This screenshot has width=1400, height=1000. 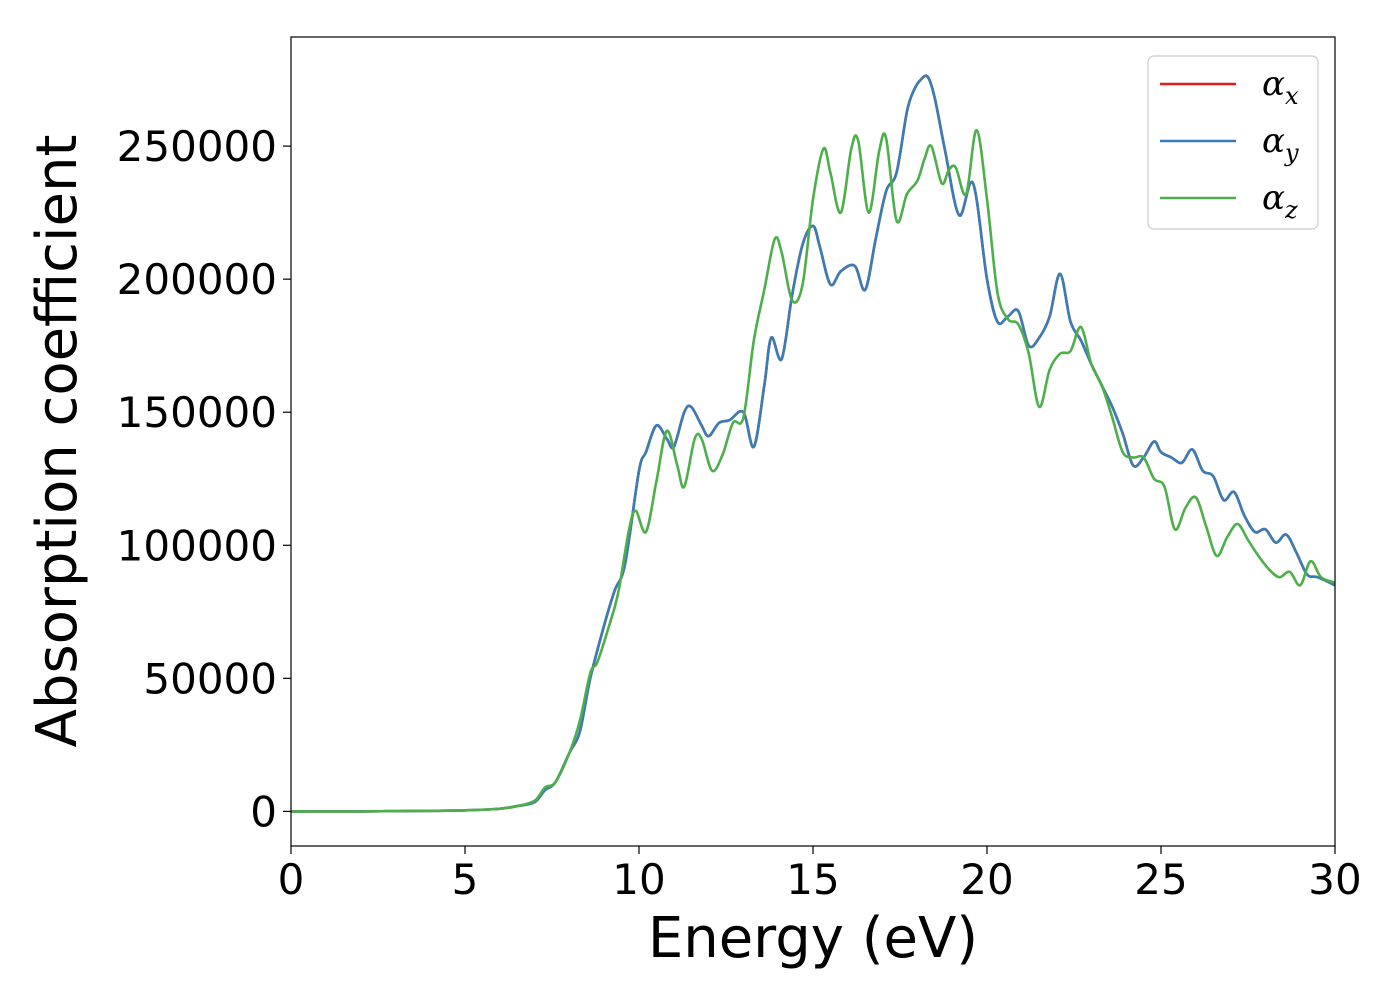 I want to click on y-tick-label: 0, so click(x=263, y=811).